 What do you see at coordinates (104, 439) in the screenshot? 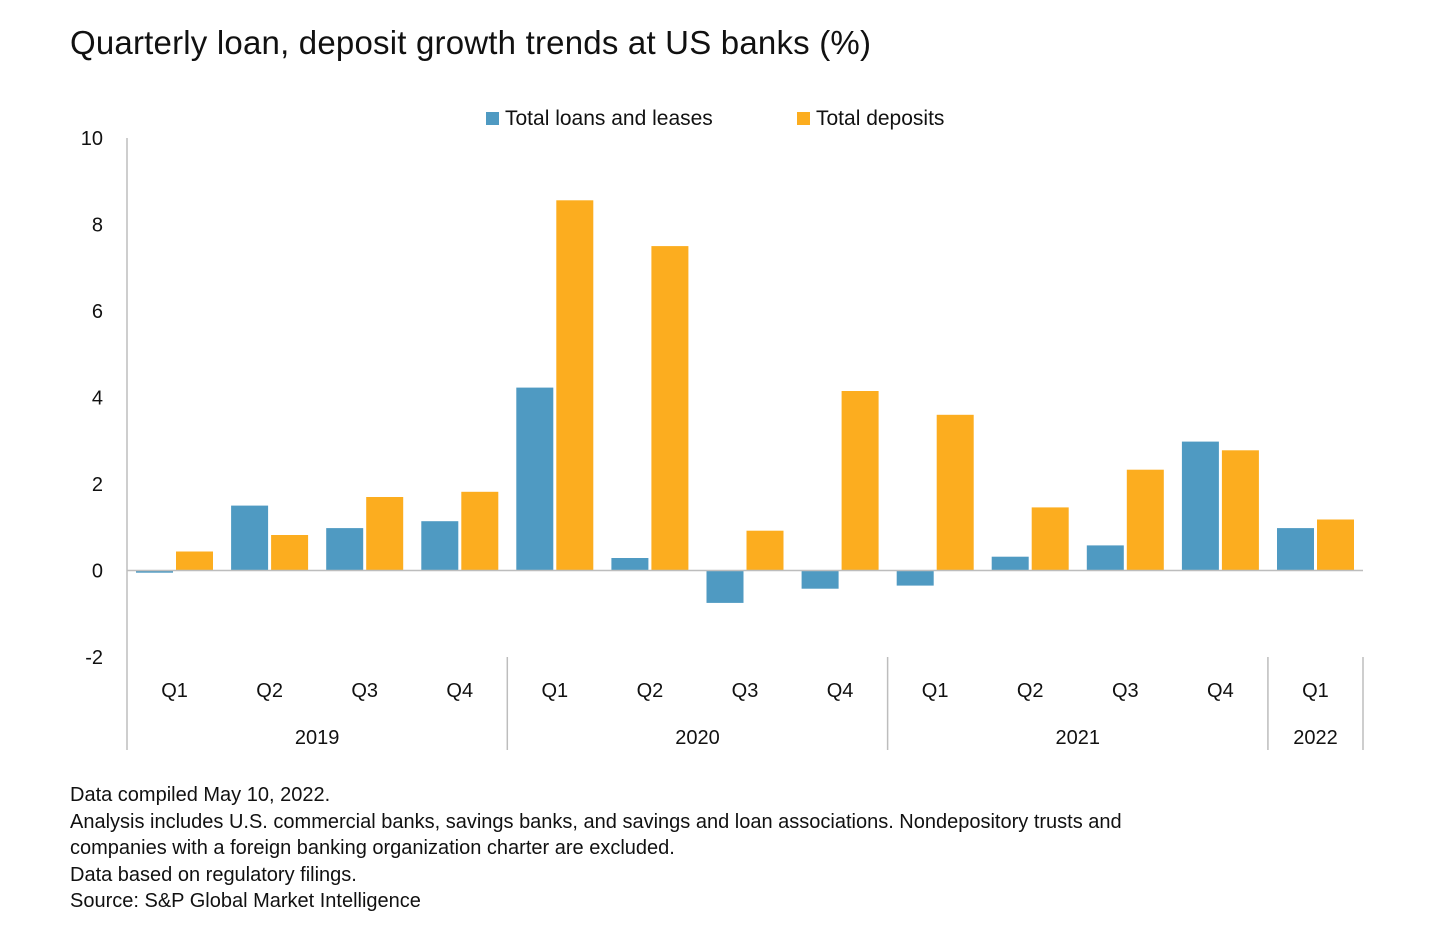
I see `y-axis: 10 8 6 4 2 0 -2` at bounding box center [104, 439].